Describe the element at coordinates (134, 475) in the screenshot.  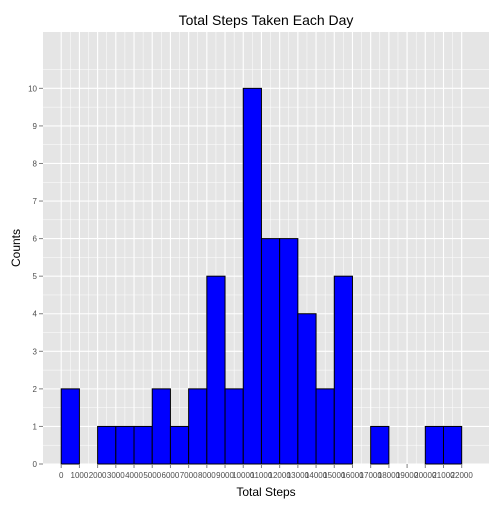
I see `x-tick-label: 4000` at that location.